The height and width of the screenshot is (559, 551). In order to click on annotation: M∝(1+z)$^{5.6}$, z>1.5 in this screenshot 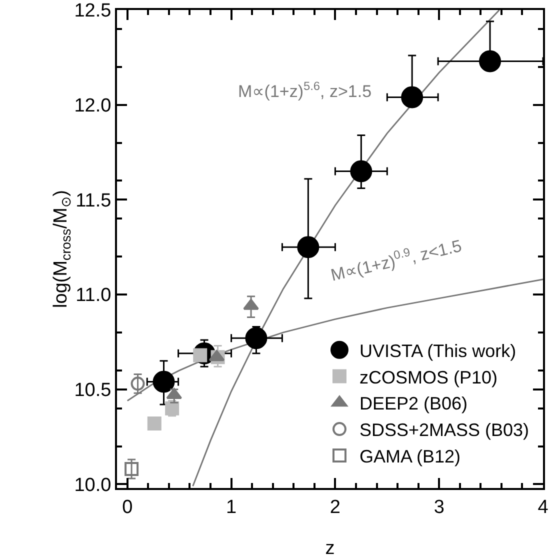, I will do `click(305, 90)`.